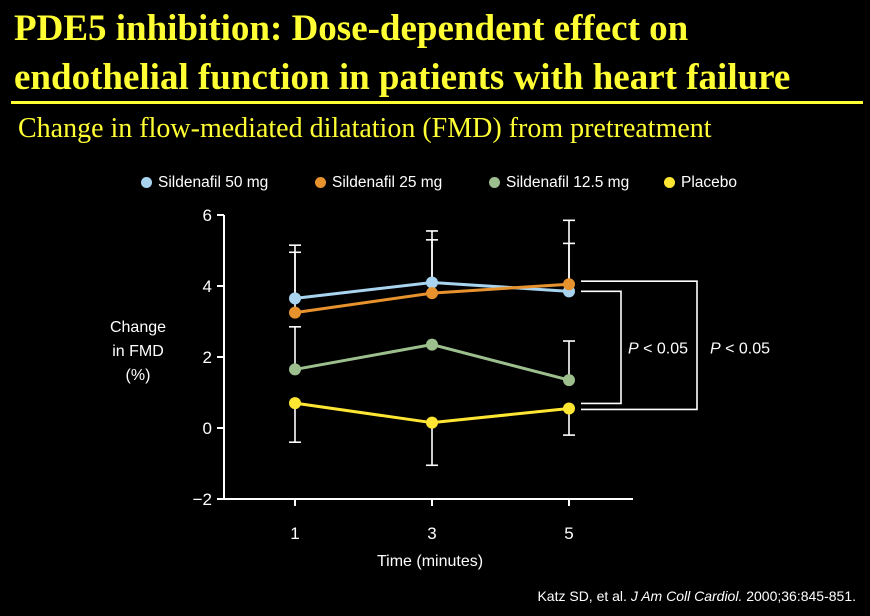 Image resolution: width=870 pixels, height=616 pixels. I want to click on legend-item-sildenafil-50: Sildenafil 50 mg, so click(204, 183).